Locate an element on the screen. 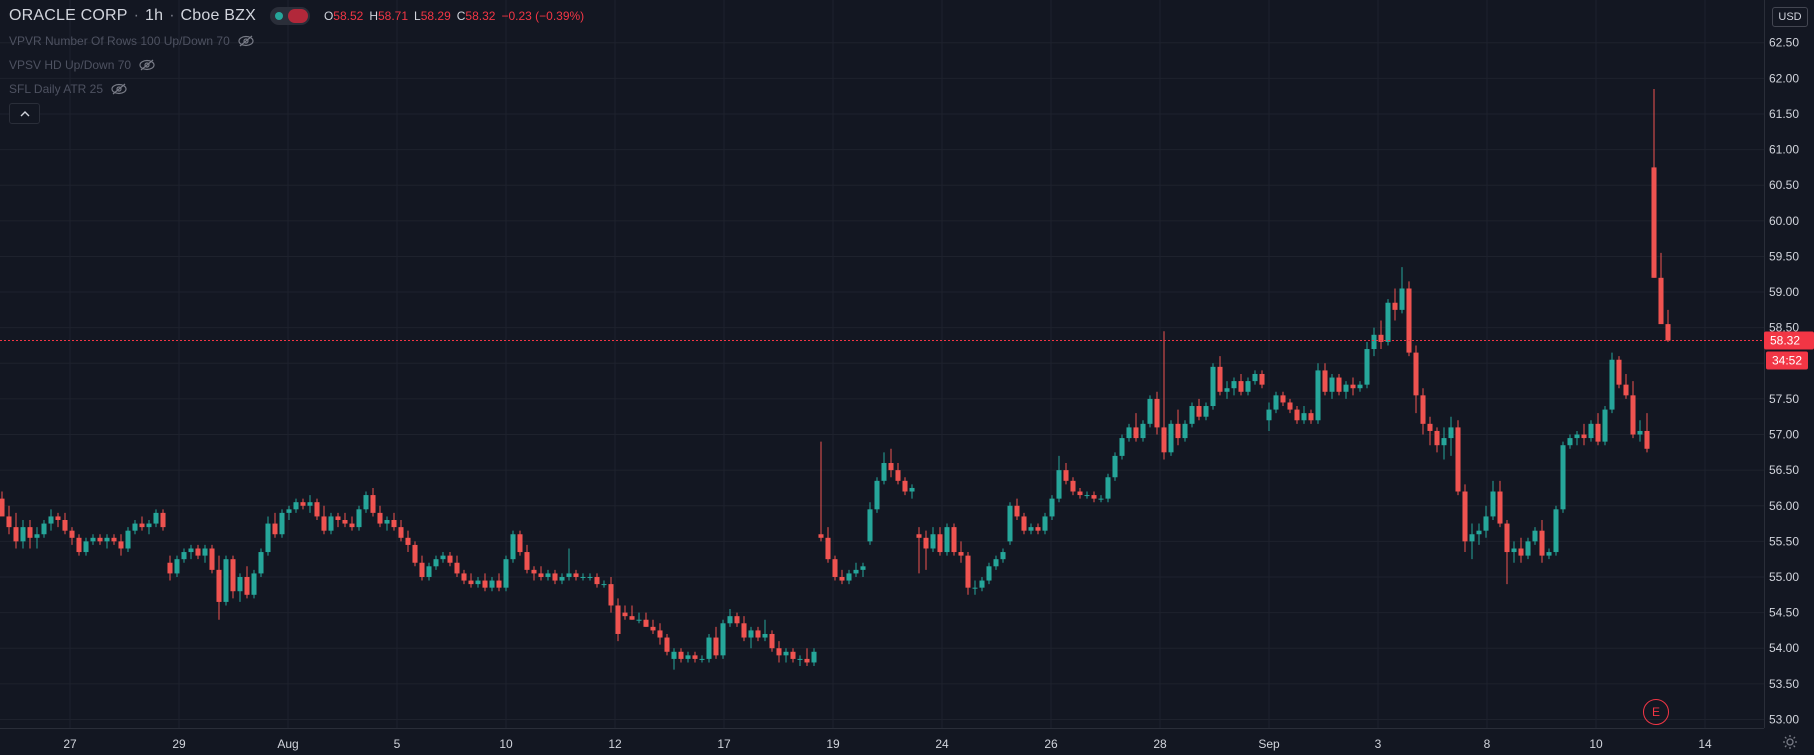  currency-button: USD is located at coordinates (1790, 17).